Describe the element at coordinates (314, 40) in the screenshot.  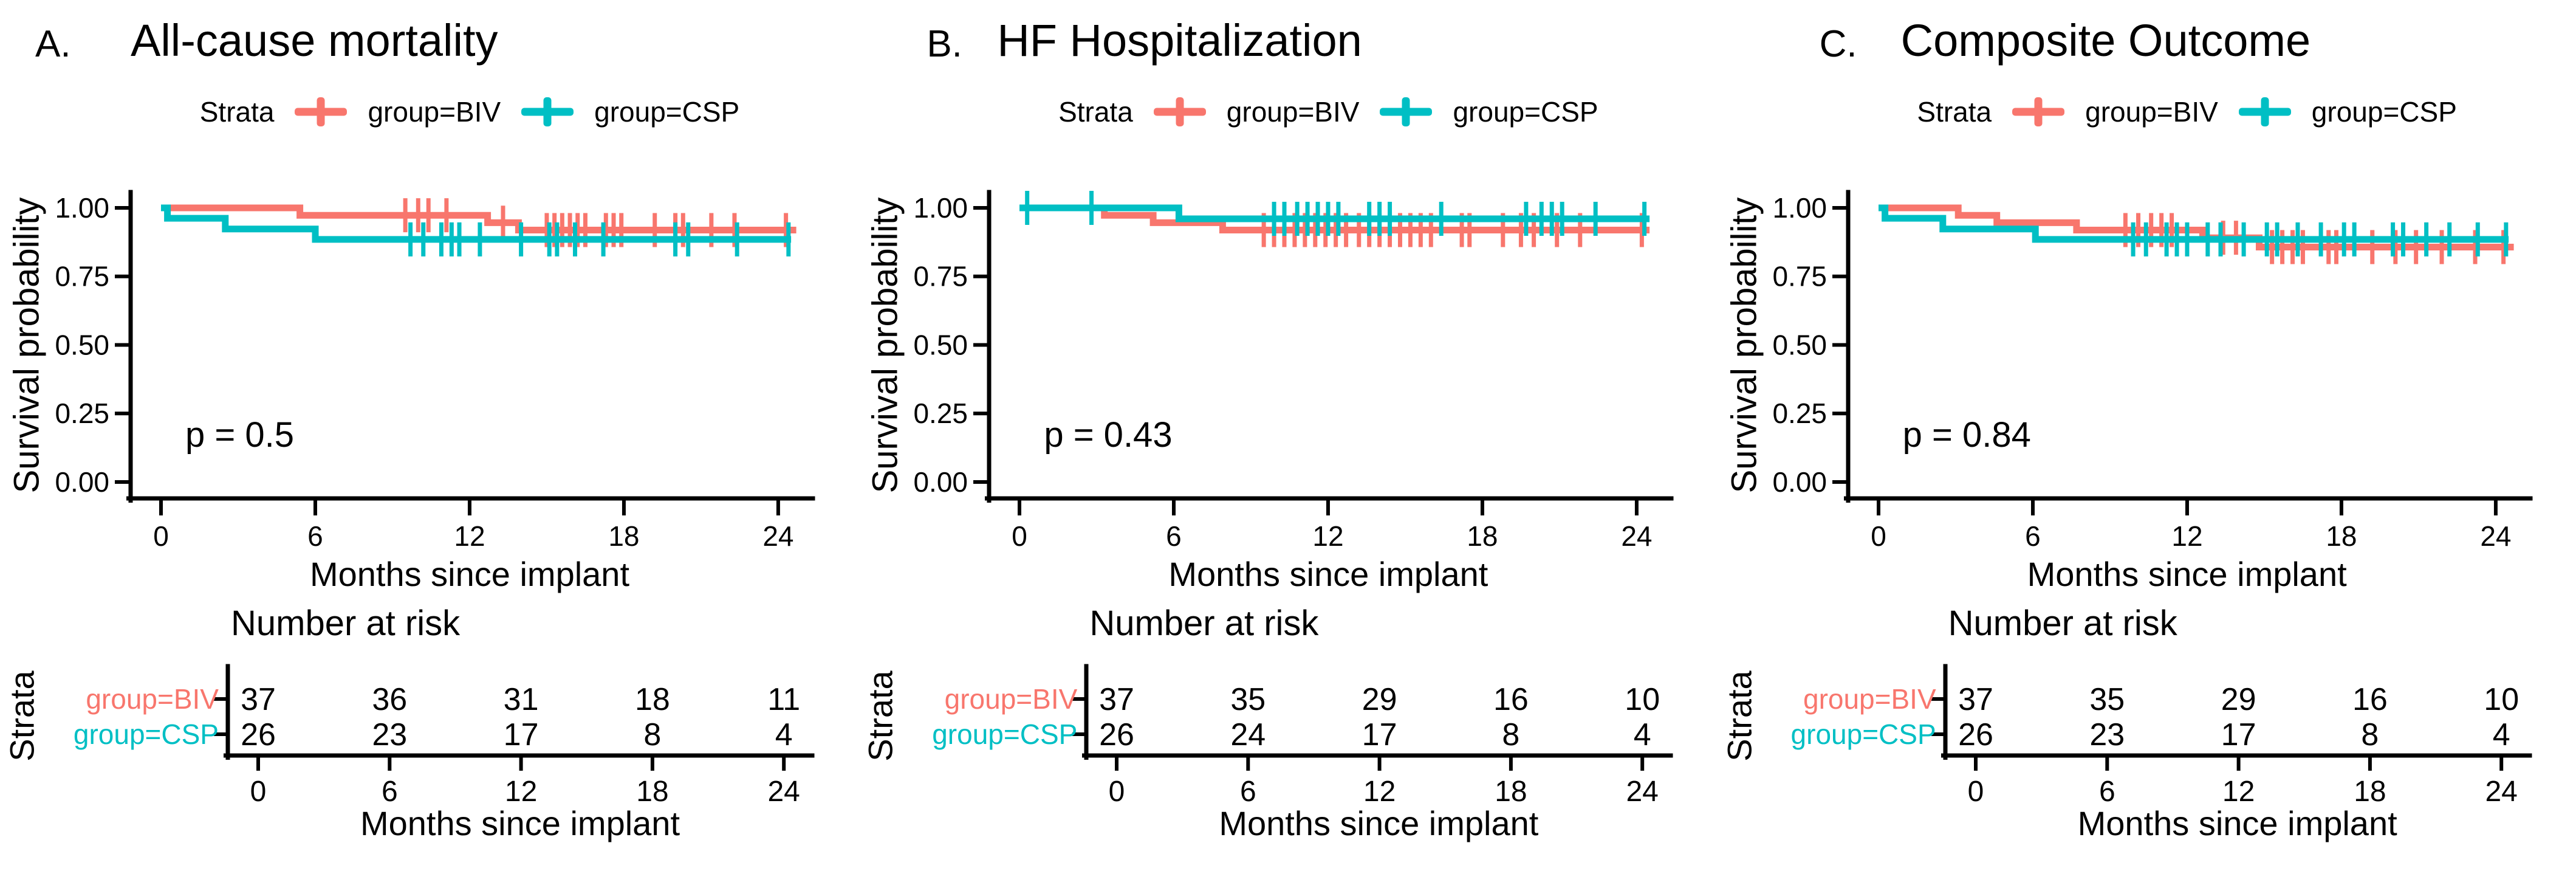
I see `panel-title: All-cause mortality` at that location.